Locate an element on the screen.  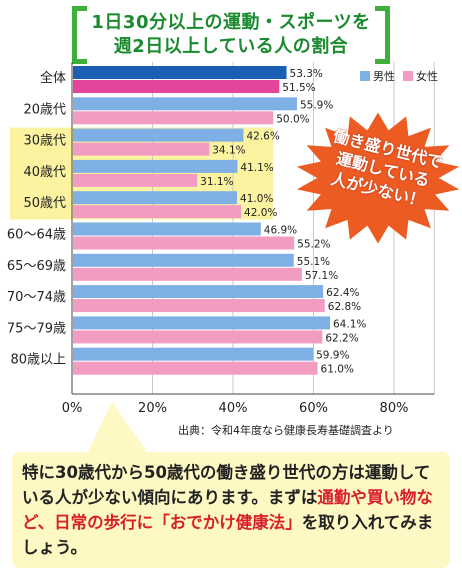
legend-item-female: 女性 is located at coordinates (420, 76).